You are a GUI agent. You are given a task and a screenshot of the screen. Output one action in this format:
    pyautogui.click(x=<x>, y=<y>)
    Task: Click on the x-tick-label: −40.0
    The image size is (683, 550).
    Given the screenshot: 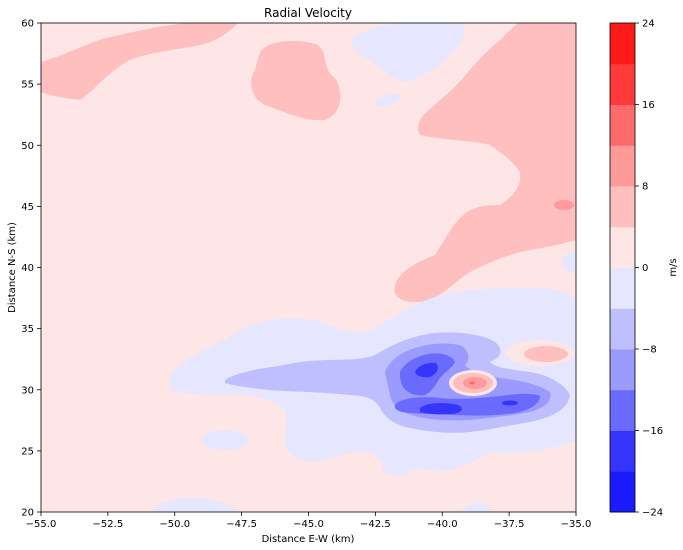 What is the action you would take?
    pyautogui.click(x=442, y=524)
    